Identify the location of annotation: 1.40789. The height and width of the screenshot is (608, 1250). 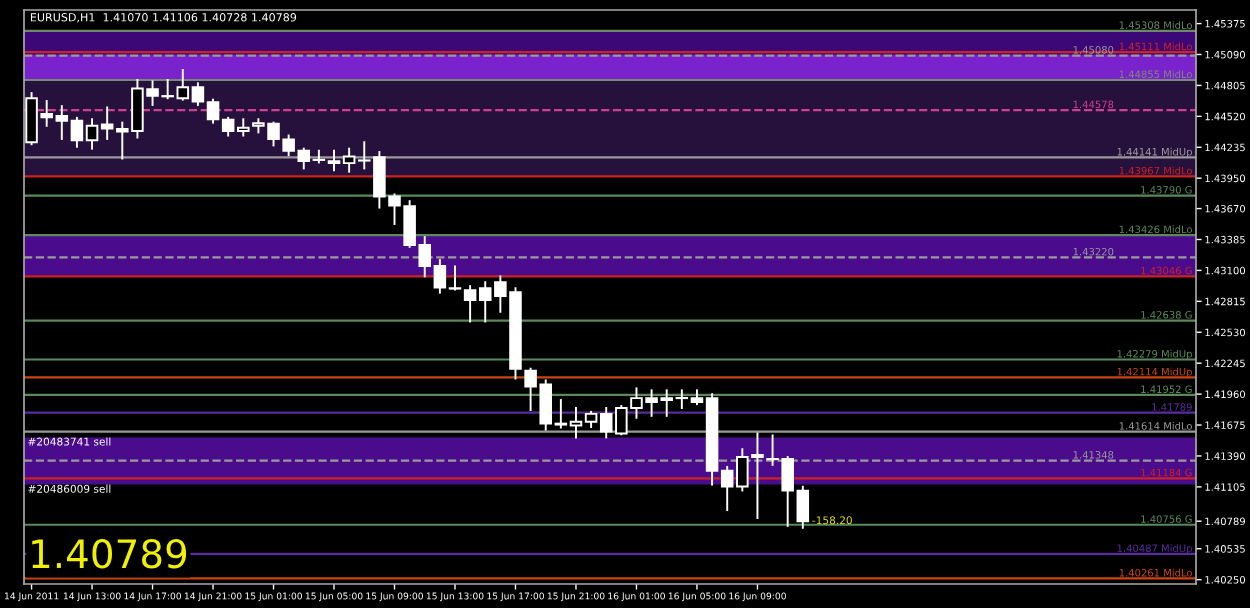
(109, 554).